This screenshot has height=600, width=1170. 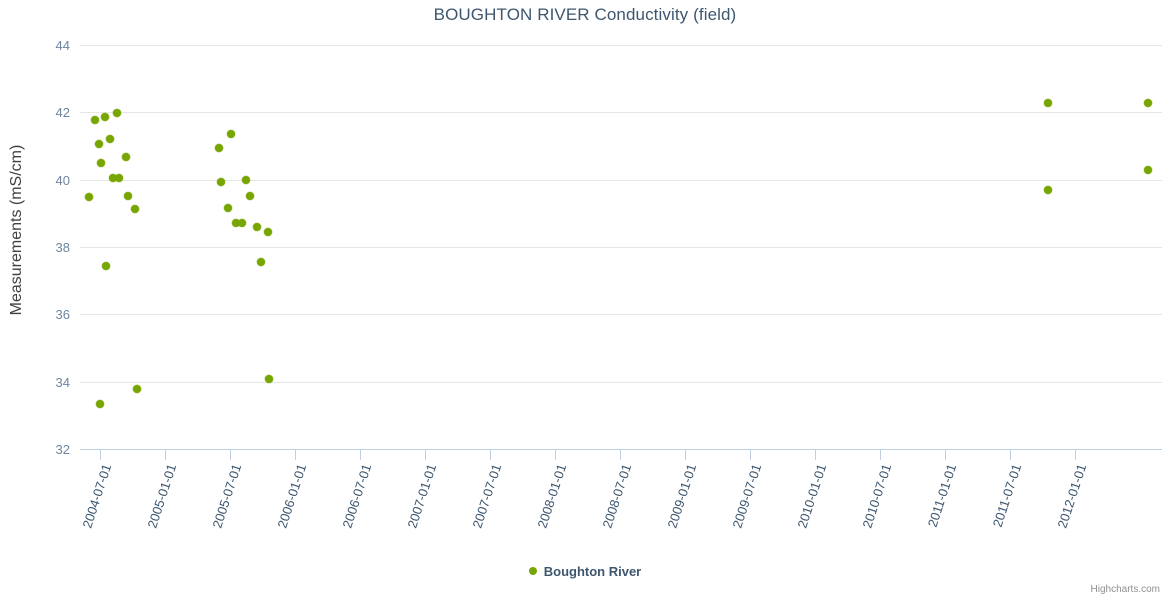 I want to click on y-axis-tick-label: 40, so click(x=62, y=180).